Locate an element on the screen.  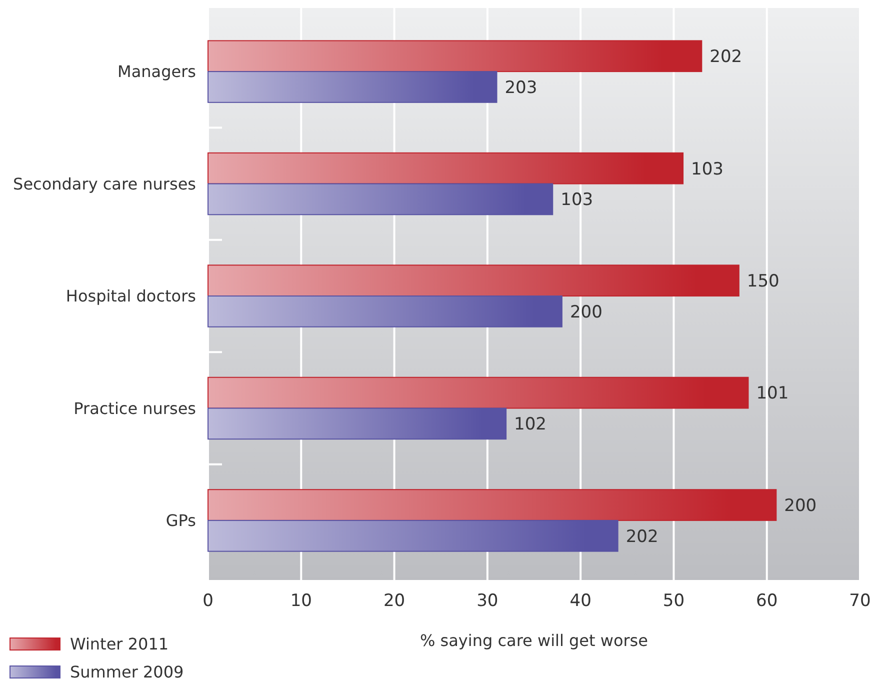
y-tick-label: Secondary care nurses is located at coordinates (104, 184).